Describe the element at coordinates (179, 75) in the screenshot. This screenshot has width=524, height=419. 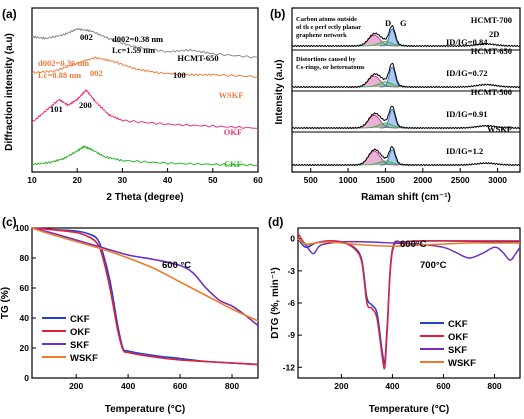
I see `panel-a-peak-100: 100` at that location.